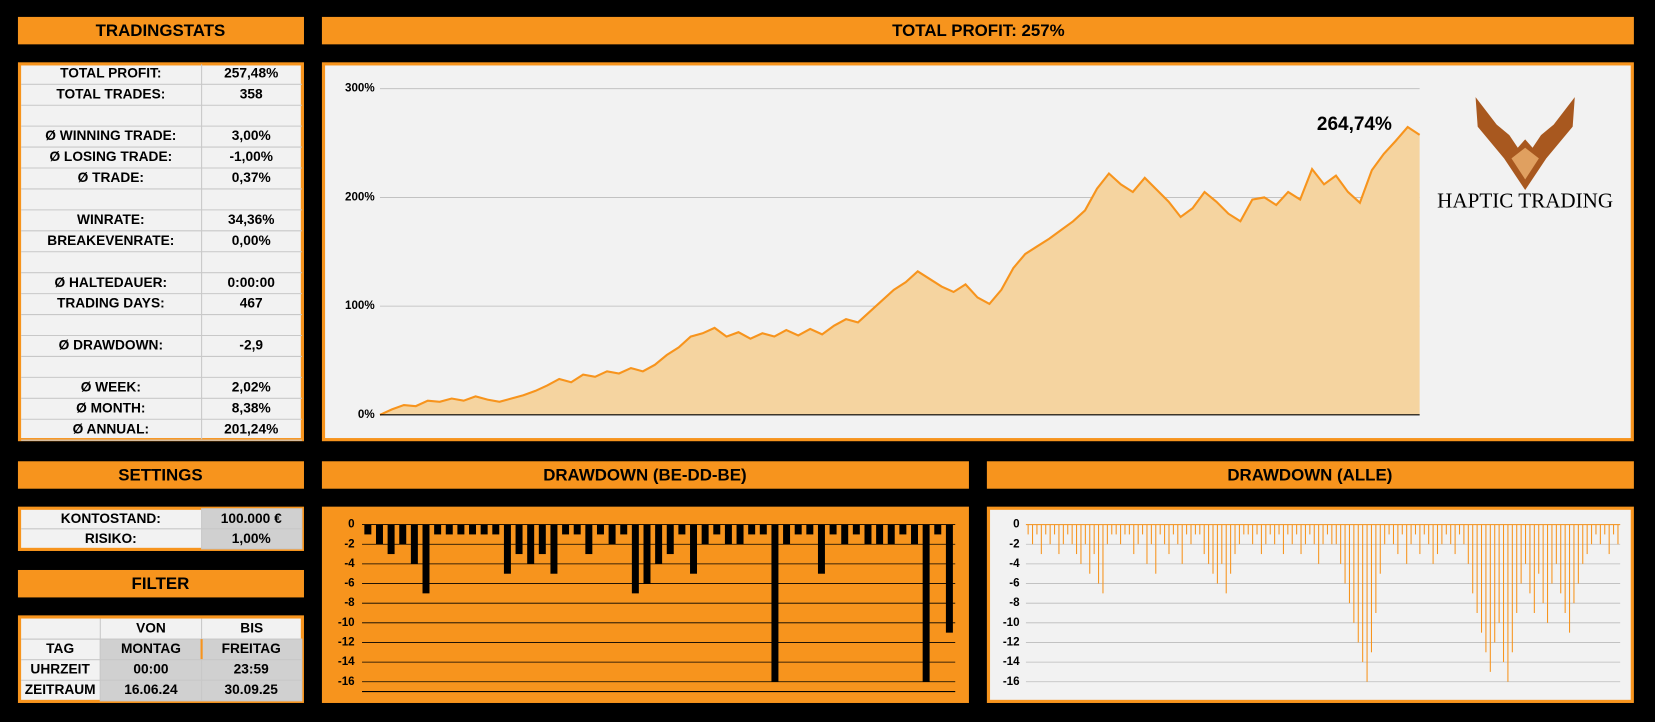 The width and height of the screenshot is (1655, 722). What do you see at coordinates (110, 240) in the screenshot?
I see `stat-label: BREAKEVENRATE:` at bounding box center [110, 240].